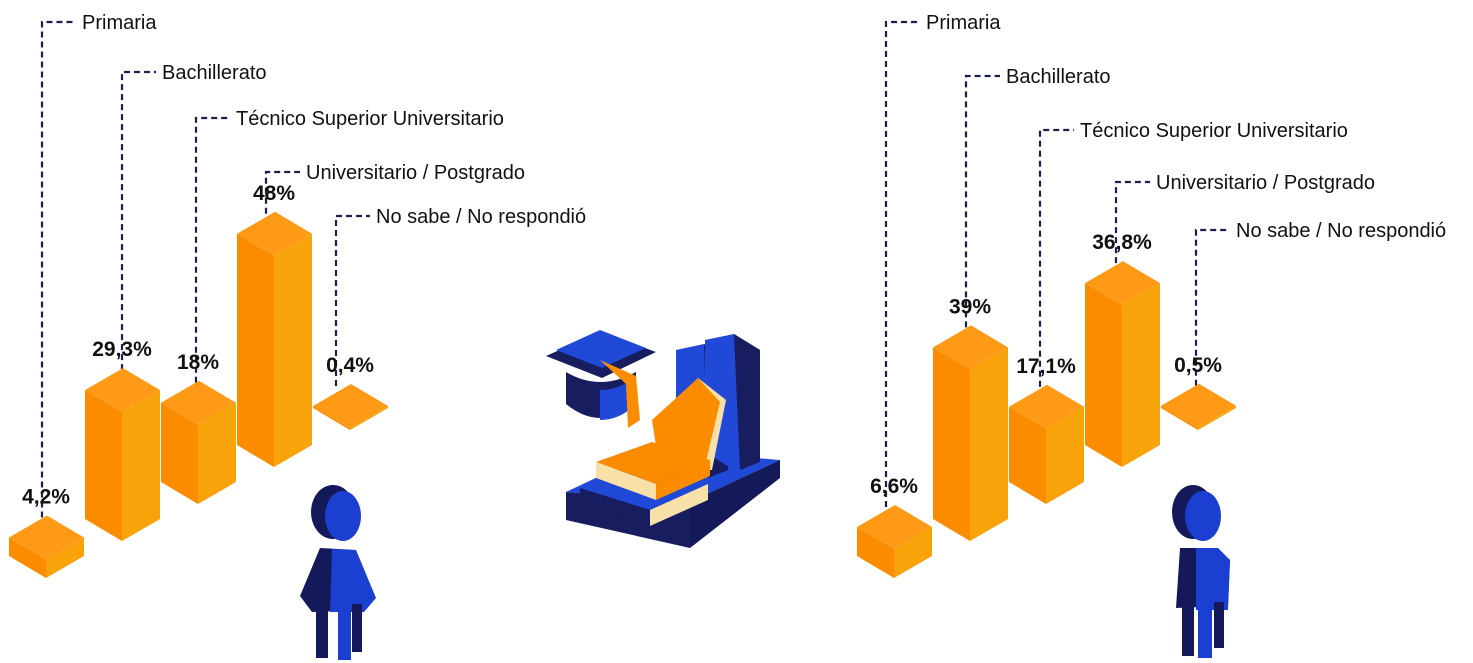 This screenshot has height=663, width=1473. What do you see at coordinates (274, 193) in the screenshot?
I see `value-label: 48%` at bounding box center [274, 193].